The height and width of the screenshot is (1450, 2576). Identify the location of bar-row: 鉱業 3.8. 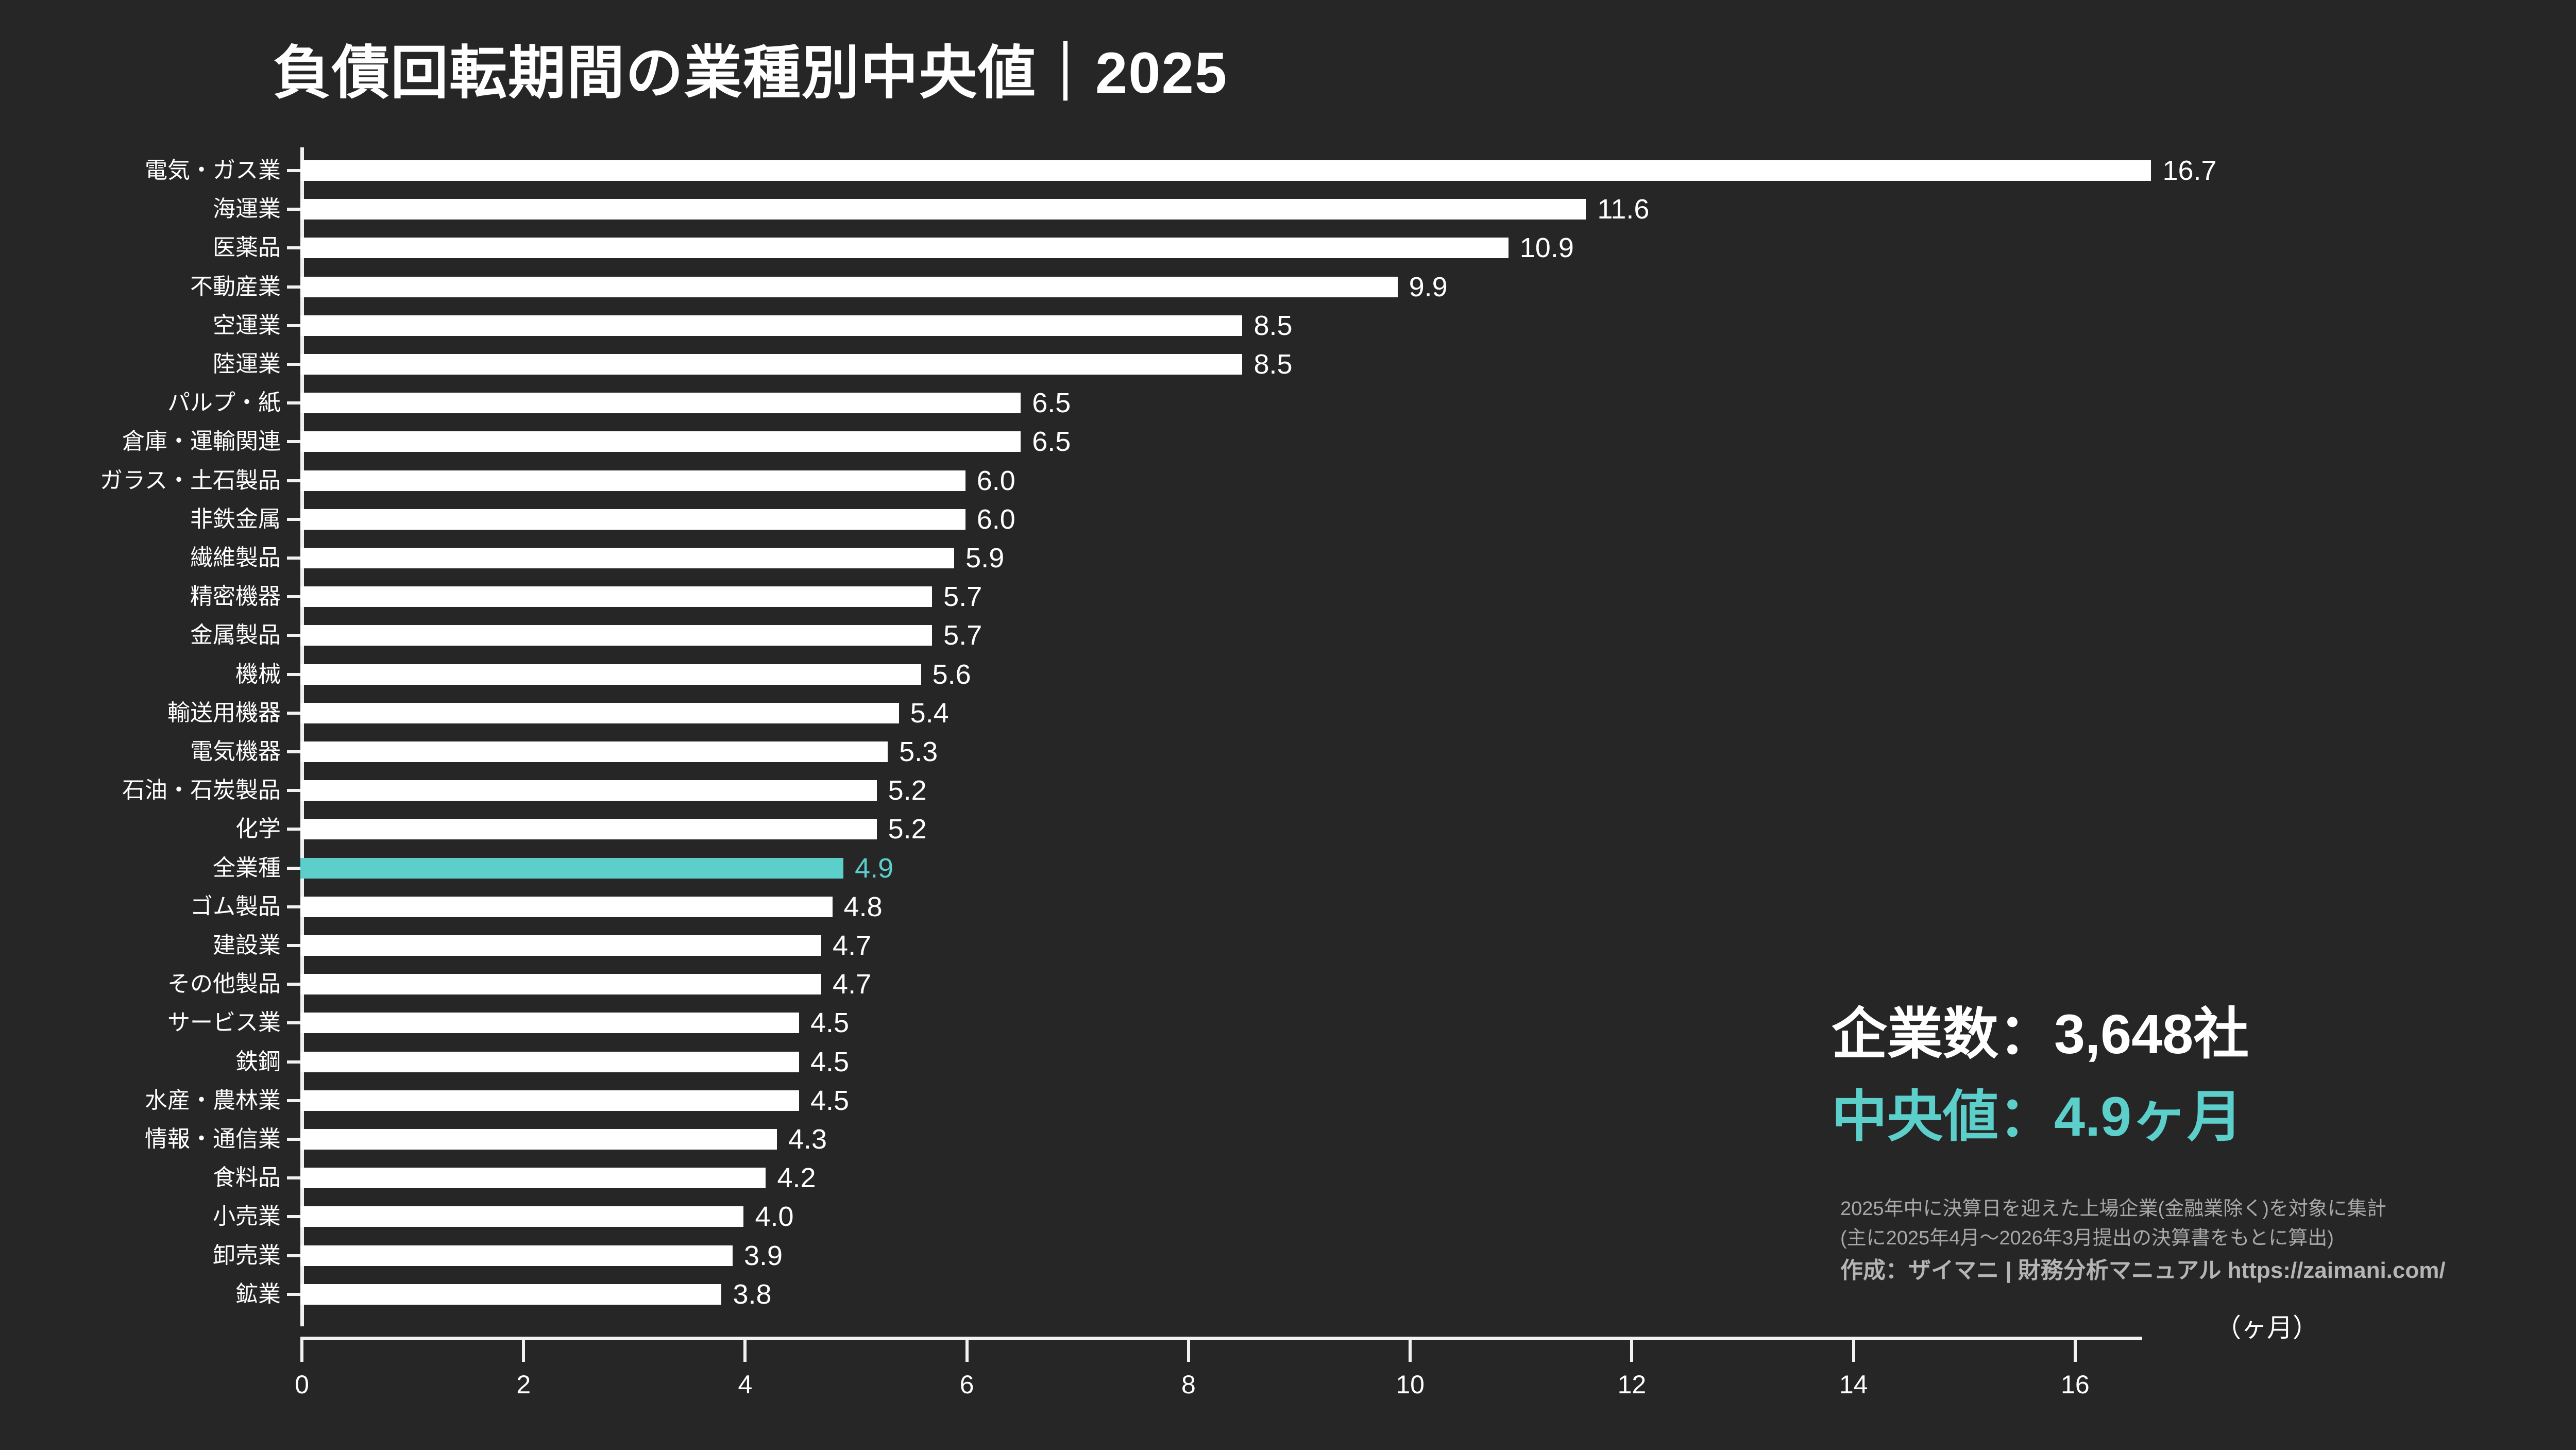
(1221, 1294).